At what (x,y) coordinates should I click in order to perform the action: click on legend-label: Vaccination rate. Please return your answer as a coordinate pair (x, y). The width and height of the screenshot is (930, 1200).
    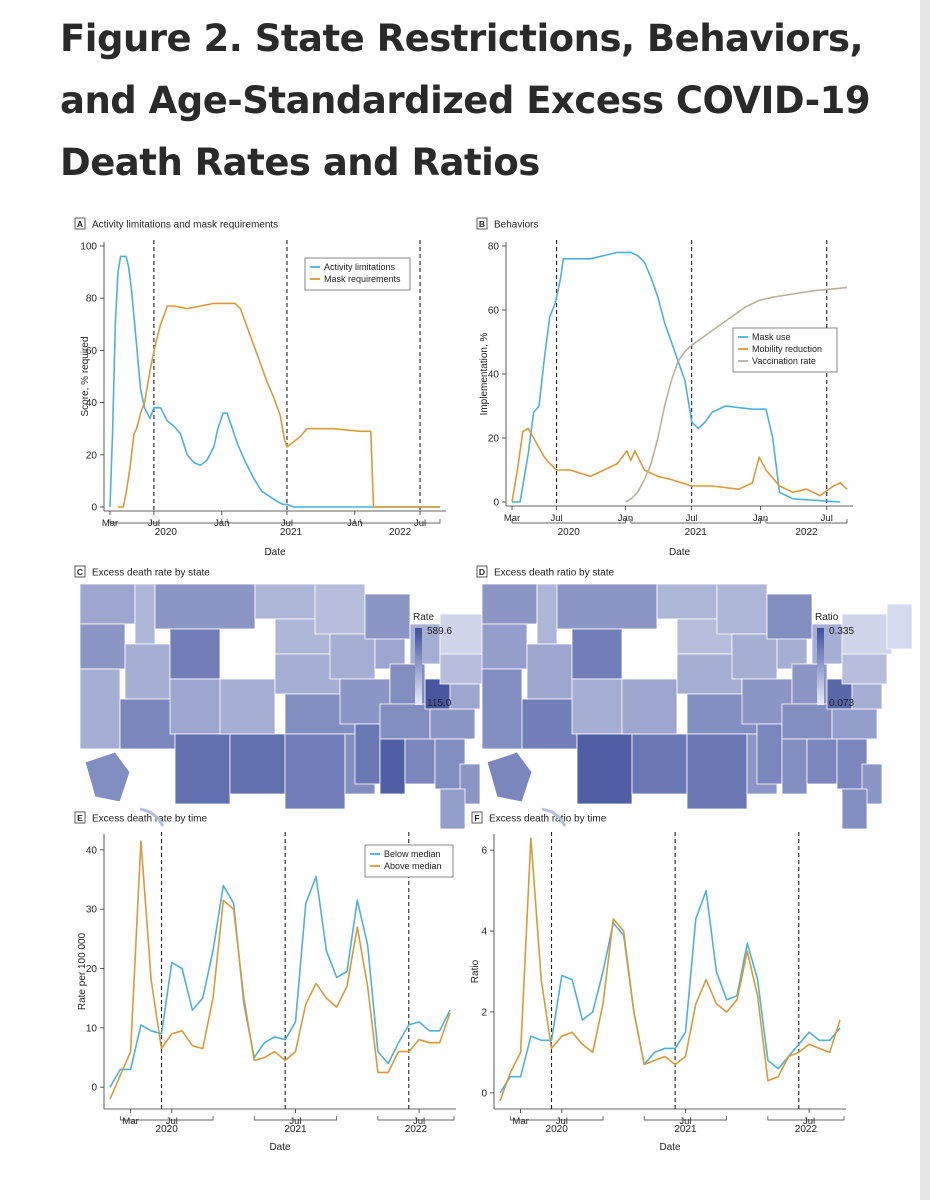
    Looking at the image, I should click on (784, 361).